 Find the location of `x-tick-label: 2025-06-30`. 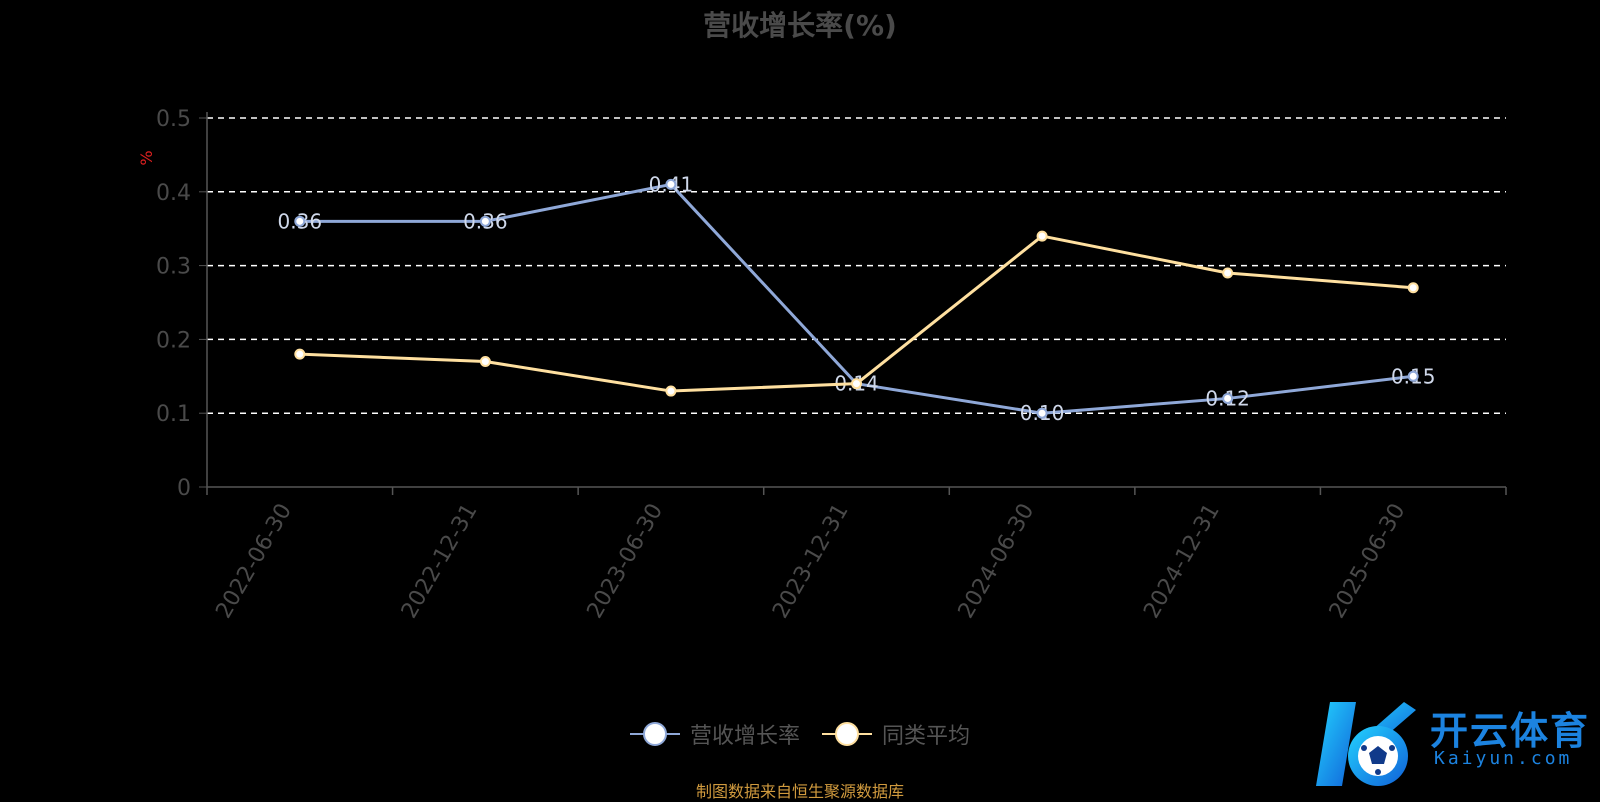

x-tick-label: 2025-06-30 is located at coordinates (1368, 561).